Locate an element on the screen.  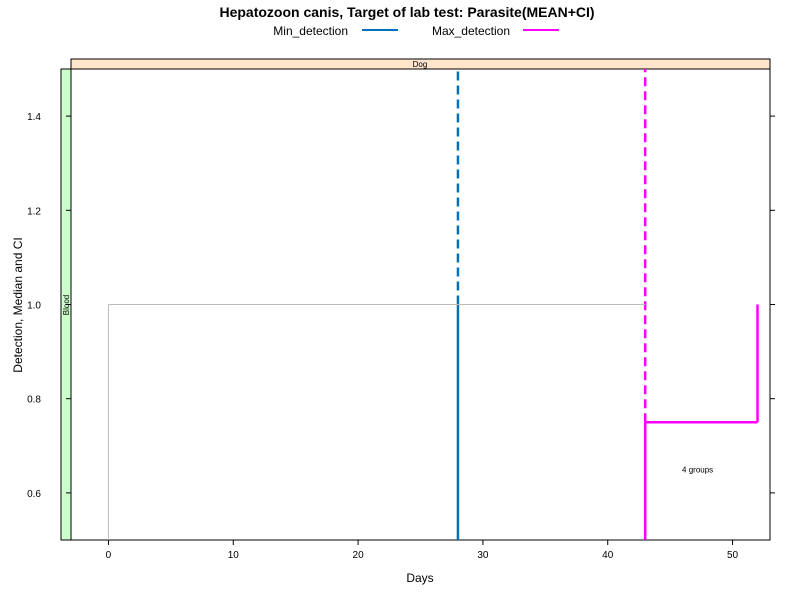
legend-label-min: Min_detection is located at coordinates (310, 31).